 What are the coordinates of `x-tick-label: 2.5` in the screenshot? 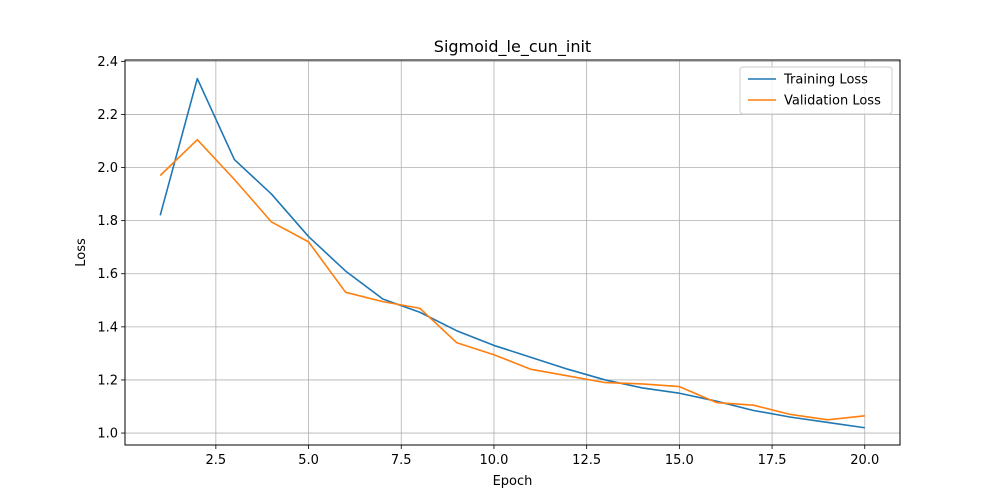 It's located at (216, 460).